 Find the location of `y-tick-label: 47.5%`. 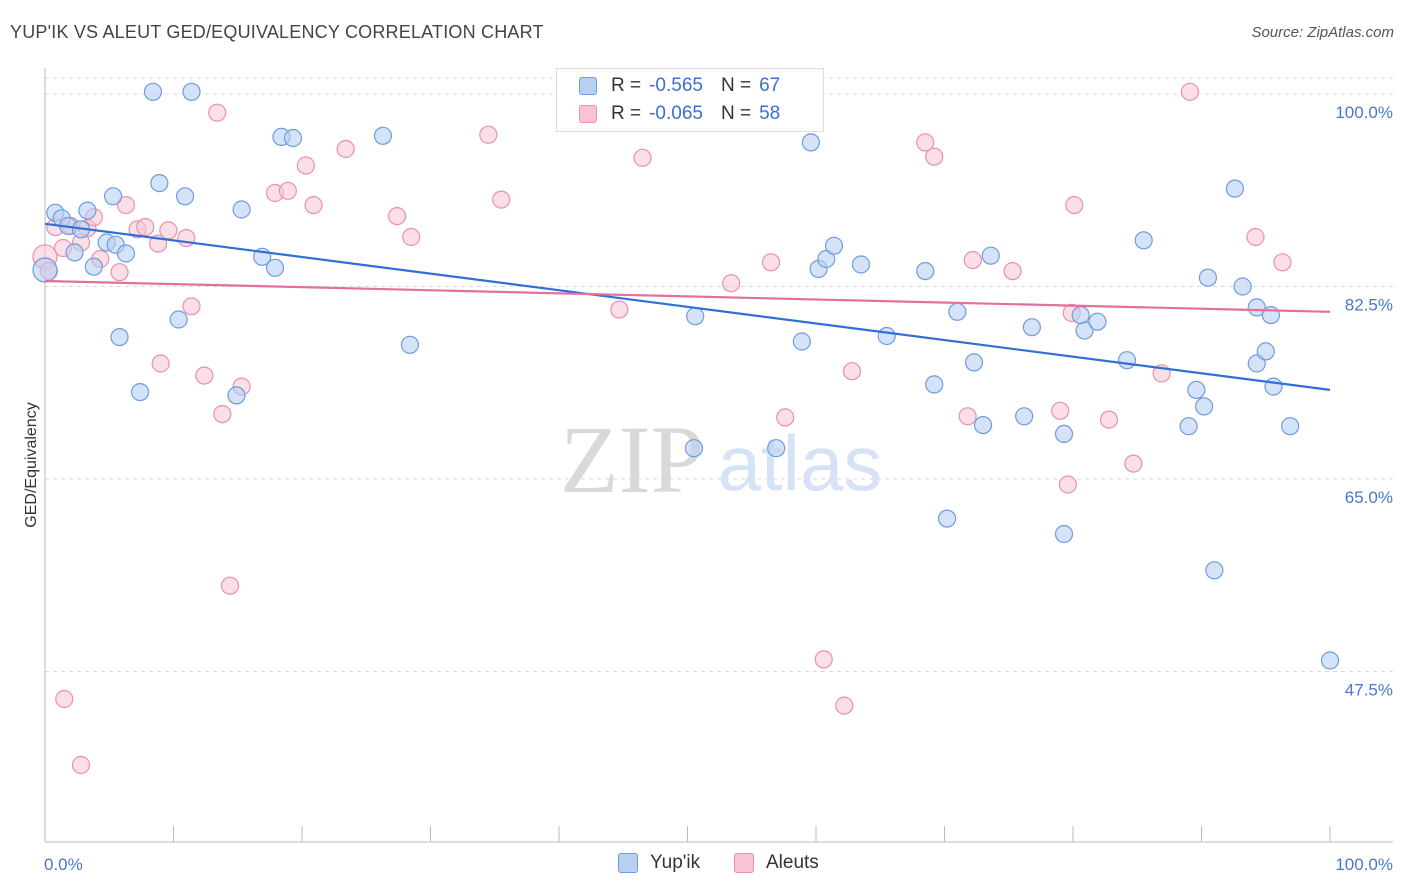

y-tick-label: 47.5% is located at coordinates (1369, 690).